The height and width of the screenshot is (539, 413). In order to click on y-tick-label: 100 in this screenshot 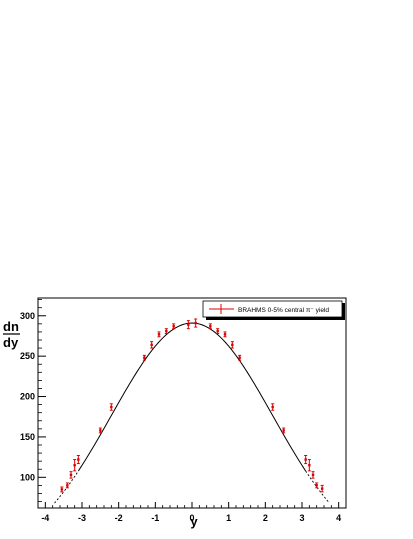, I will do `click(27, 477)`.